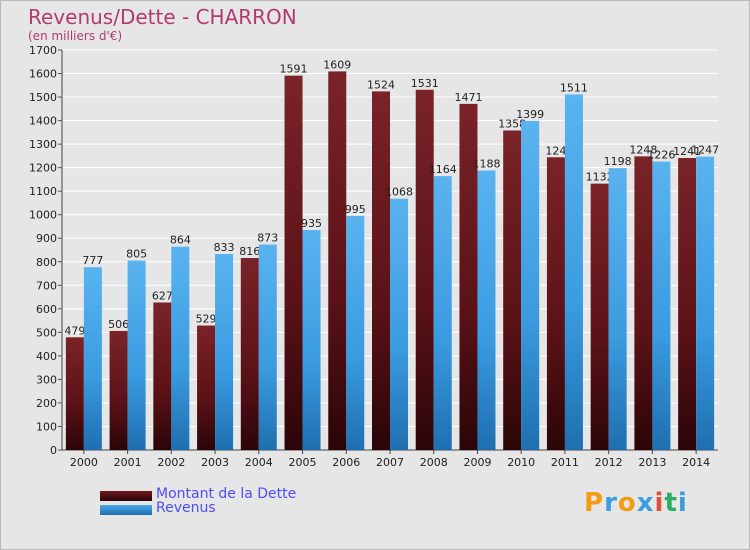 The image size is (750, 550). Describe the element at coordinates (390, 462) in the screenshot. I see `x-tick-label: 2007` at that location.